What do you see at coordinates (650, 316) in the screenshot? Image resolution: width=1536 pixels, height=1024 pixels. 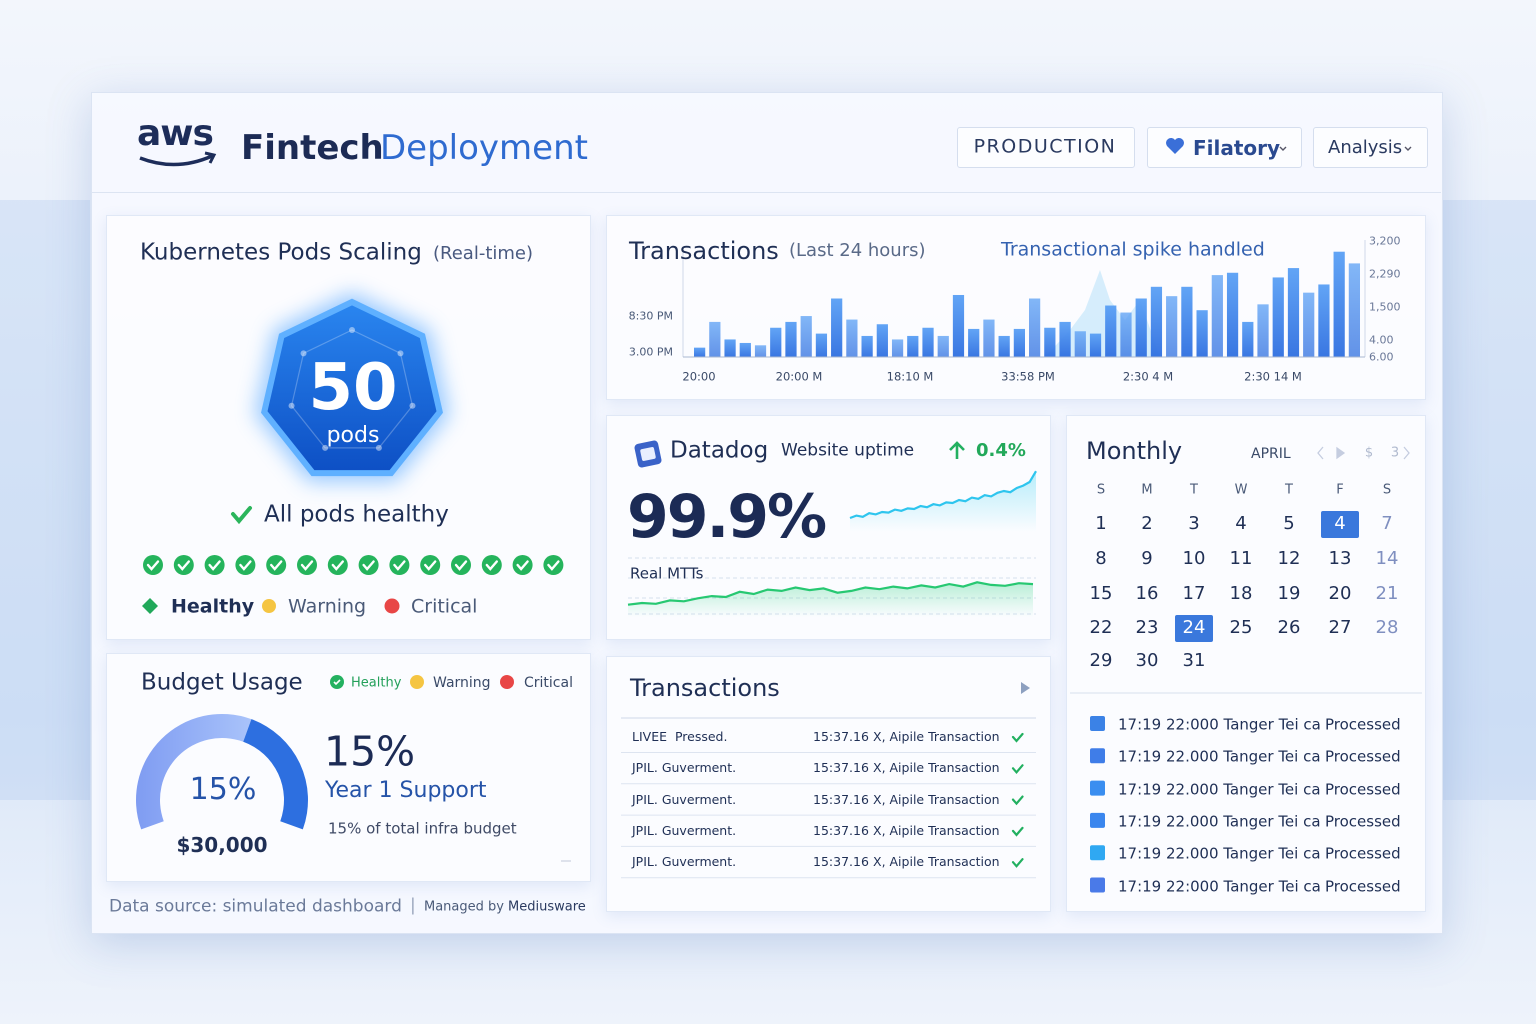 I see `y-tick-label: 8:30 PM` at bounding box center [650, 316].